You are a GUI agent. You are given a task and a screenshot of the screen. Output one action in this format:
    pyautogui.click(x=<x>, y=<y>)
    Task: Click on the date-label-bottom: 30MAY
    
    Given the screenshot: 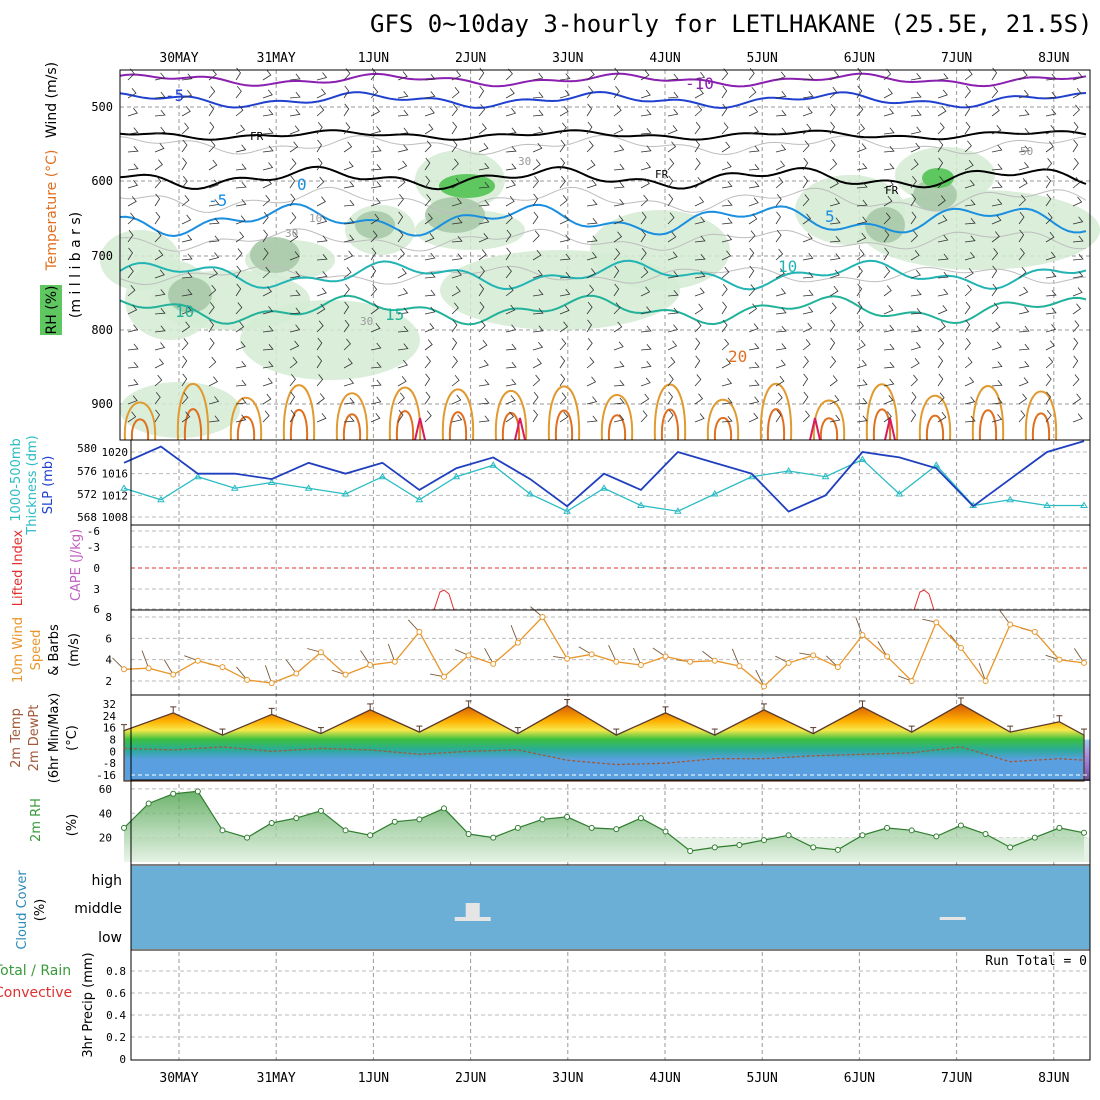 What is the action you would take?
    pyautogui.click(x=178, y=1078)
    